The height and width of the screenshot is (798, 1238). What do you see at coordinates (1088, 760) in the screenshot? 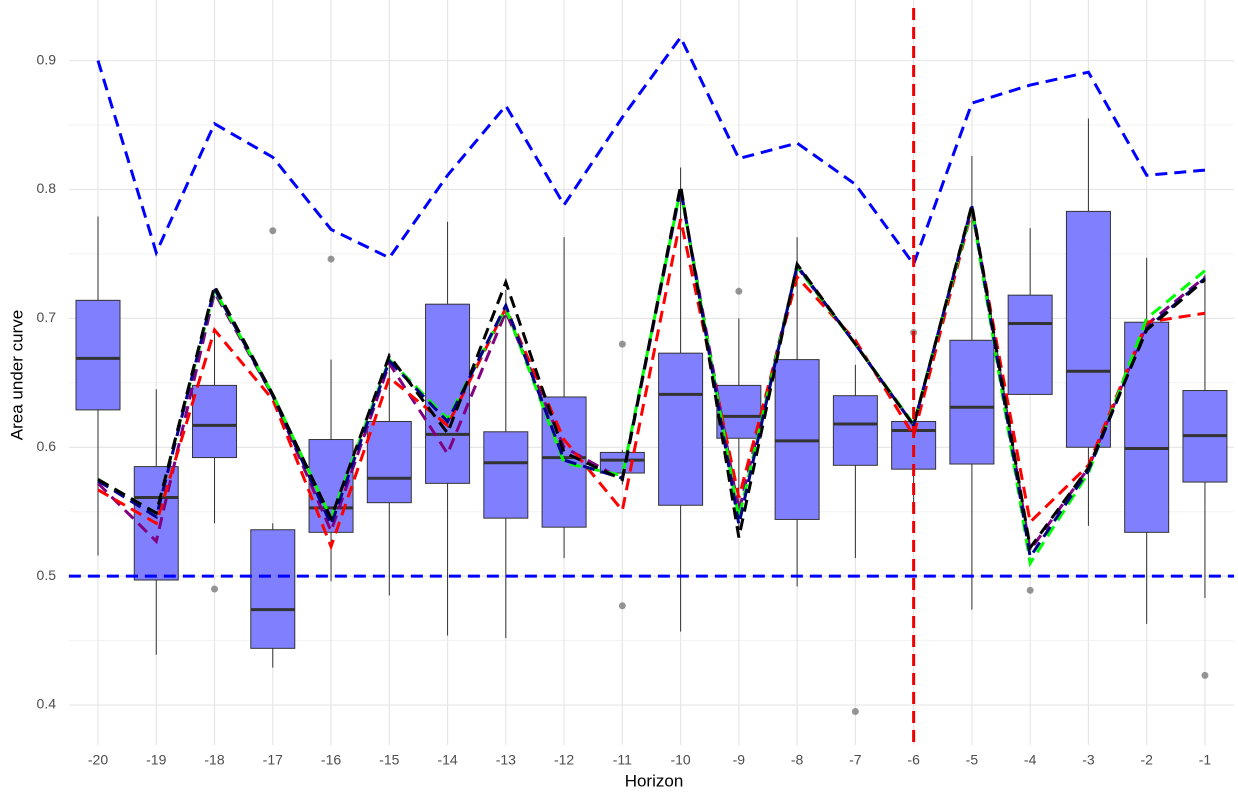
I see `x-tick-label: -3` at bounding box center [1088, 760].